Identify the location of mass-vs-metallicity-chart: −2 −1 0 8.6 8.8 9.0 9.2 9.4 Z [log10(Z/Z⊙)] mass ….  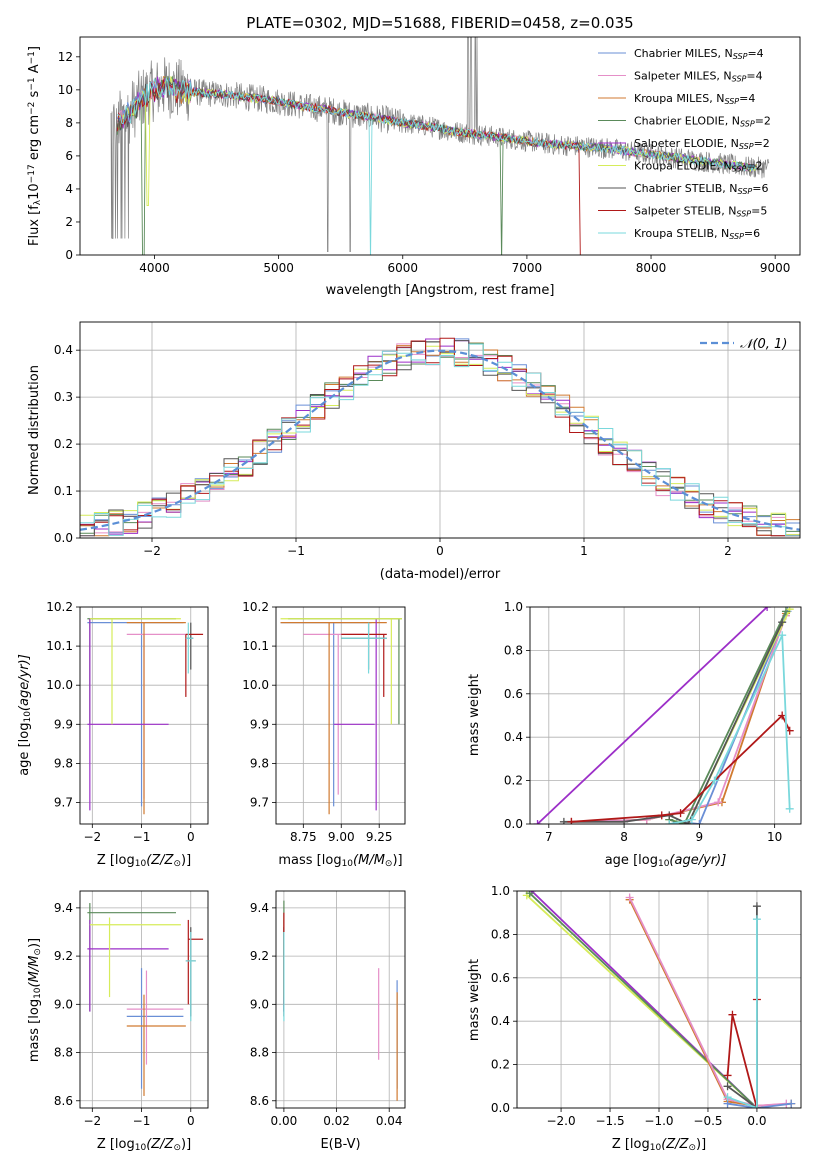
(118, 1021).